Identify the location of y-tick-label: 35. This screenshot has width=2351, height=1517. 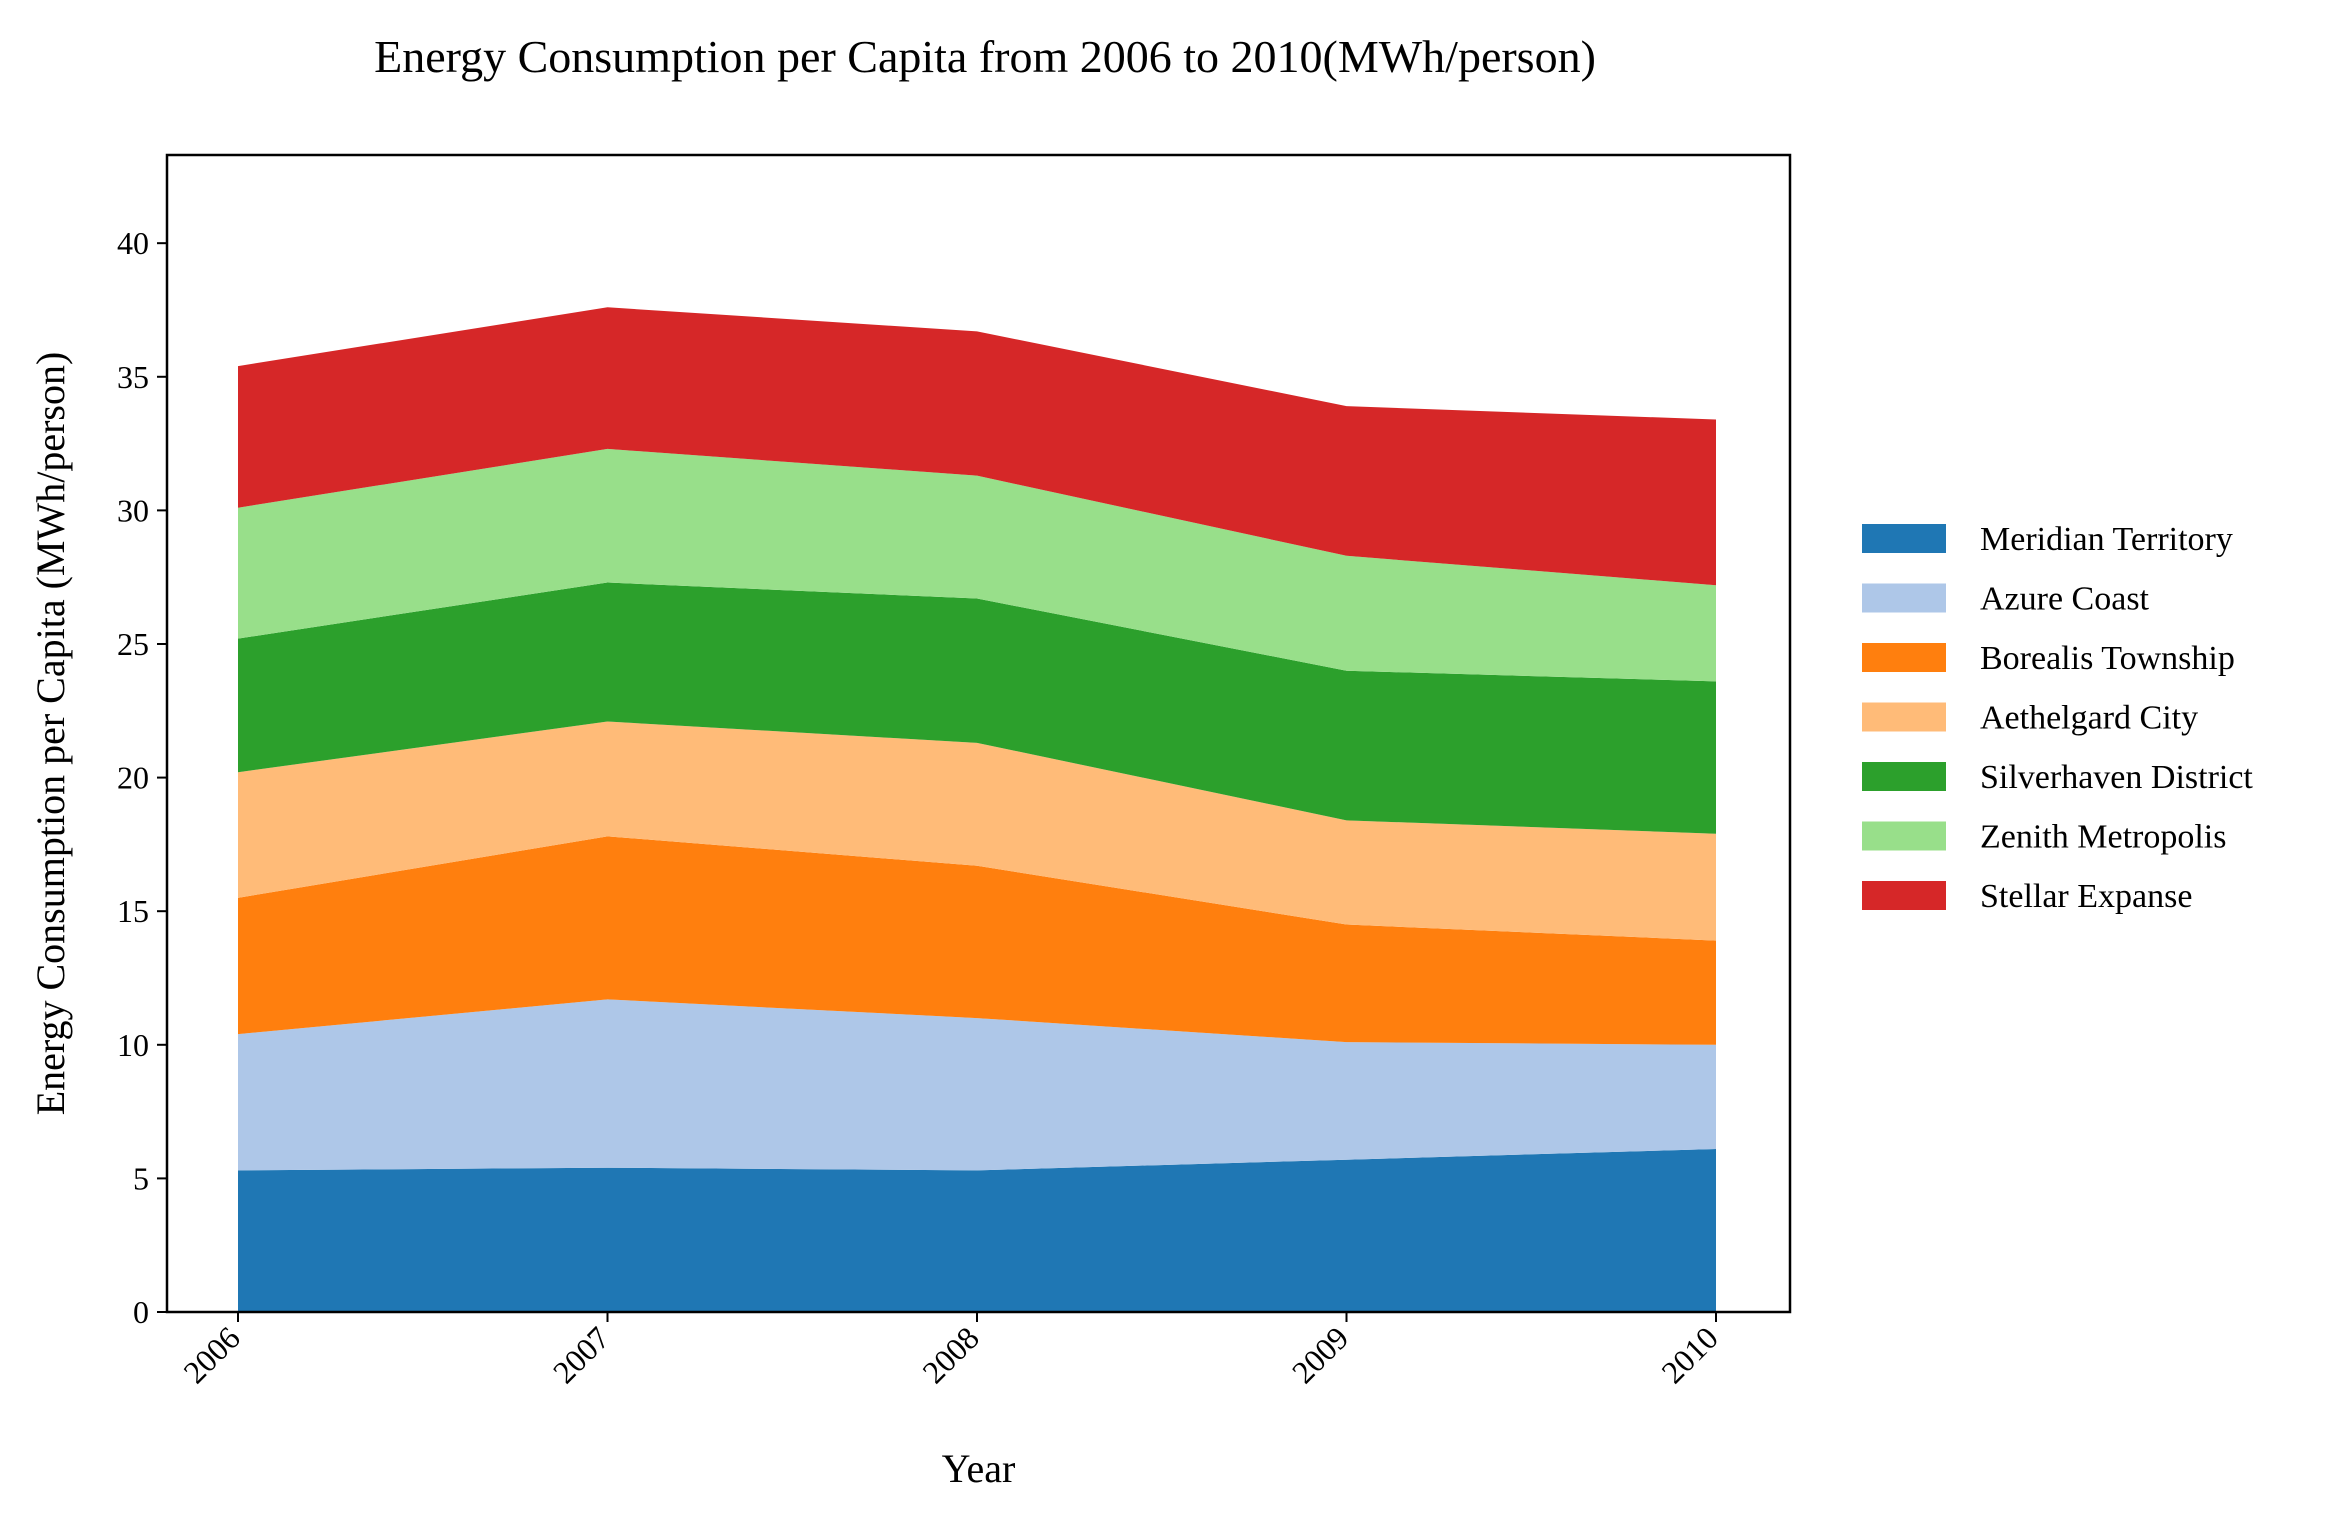
(133, 377).